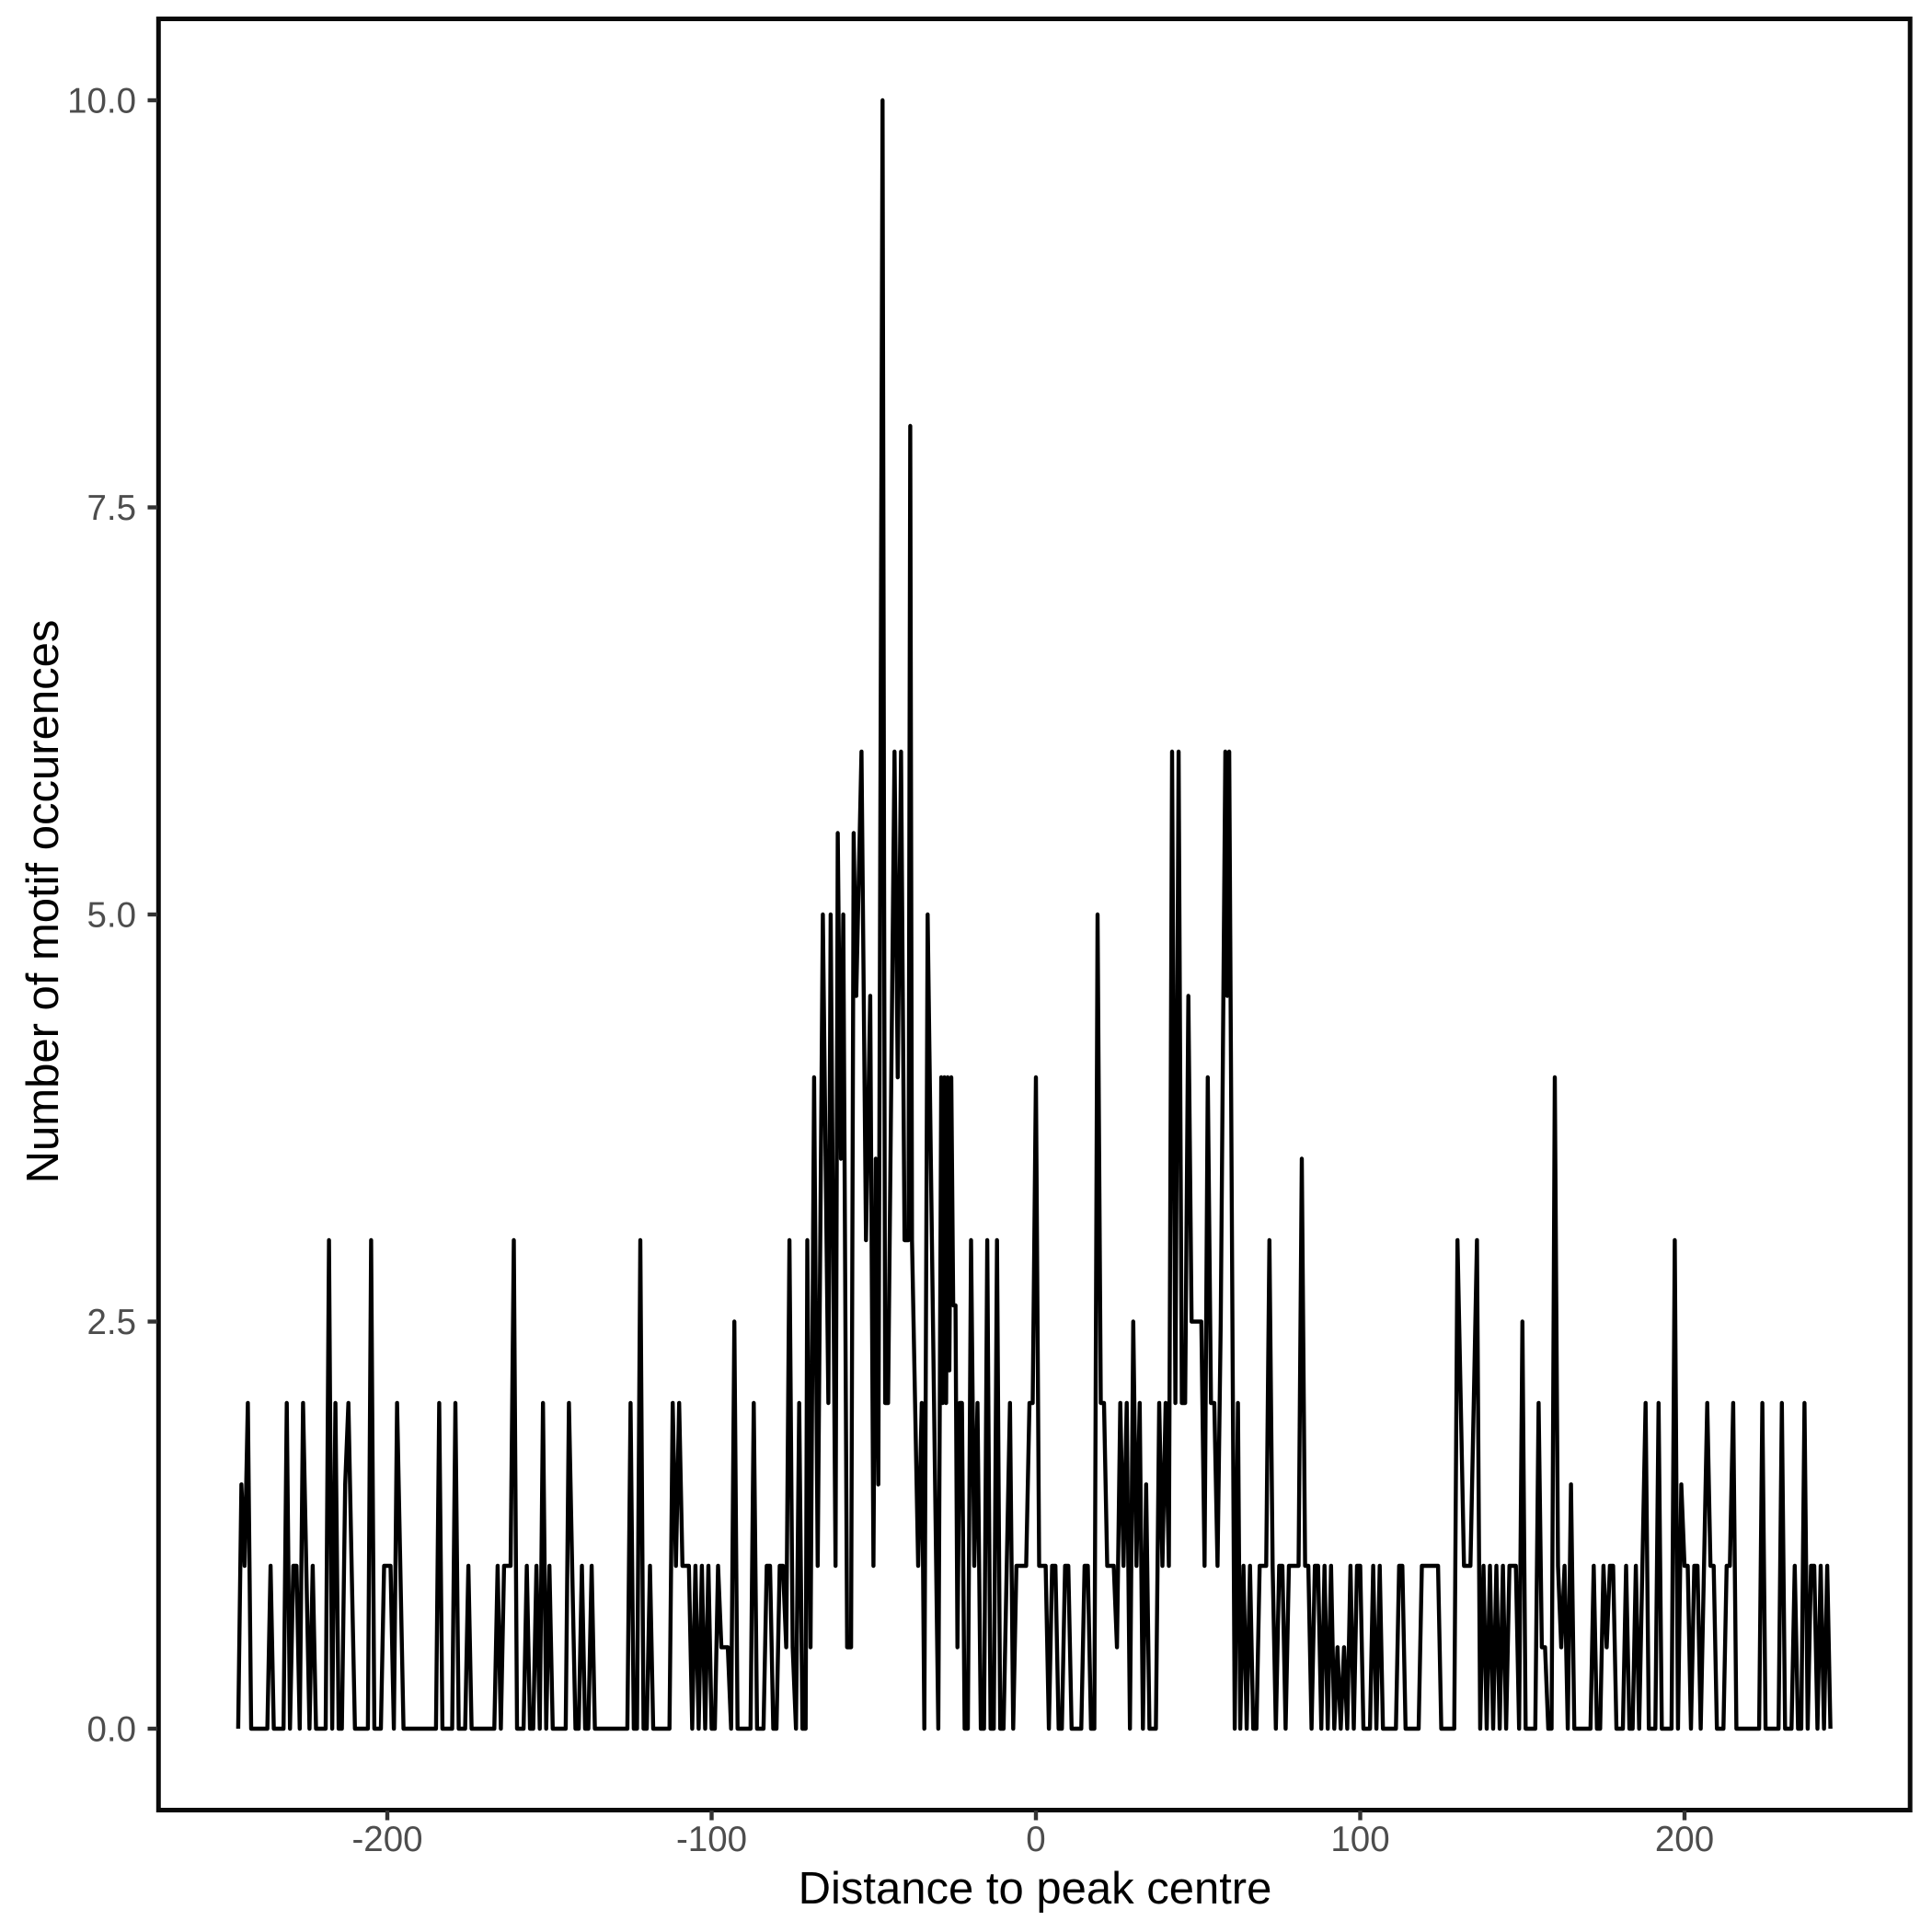  Describe the element at coordinates (111, 1322) in the screenshot. I see `svg-text: 2.5` at that location.